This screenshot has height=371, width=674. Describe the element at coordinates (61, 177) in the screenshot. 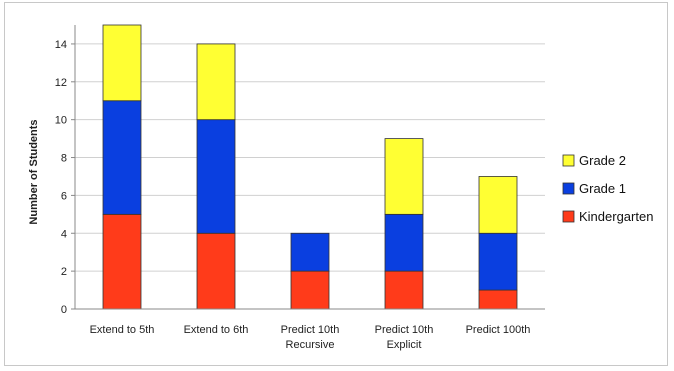

I see `y-tick-labels: 0 2 4 6 8 10 12 14` at that location.